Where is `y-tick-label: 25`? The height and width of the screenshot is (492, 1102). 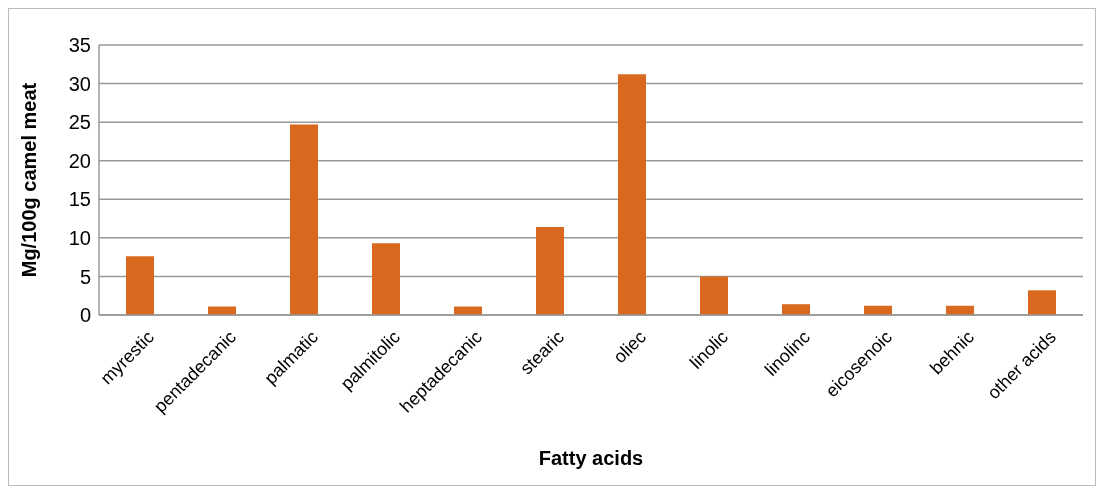 y-tick-label: 25 is located at coordinates (79, 122).